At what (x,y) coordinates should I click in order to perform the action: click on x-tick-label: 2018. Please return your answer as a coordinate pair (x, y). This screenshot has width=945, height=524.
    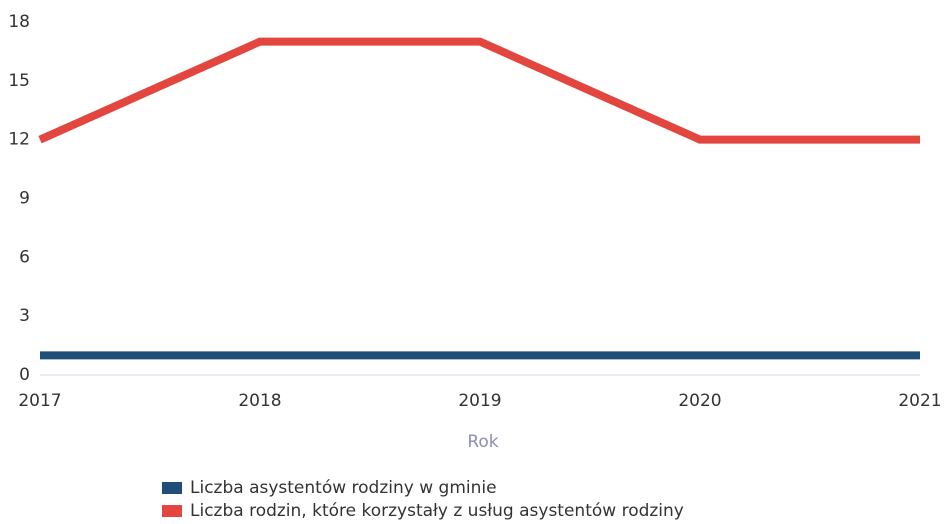
    Looking at the image, I should click on (259, 401).